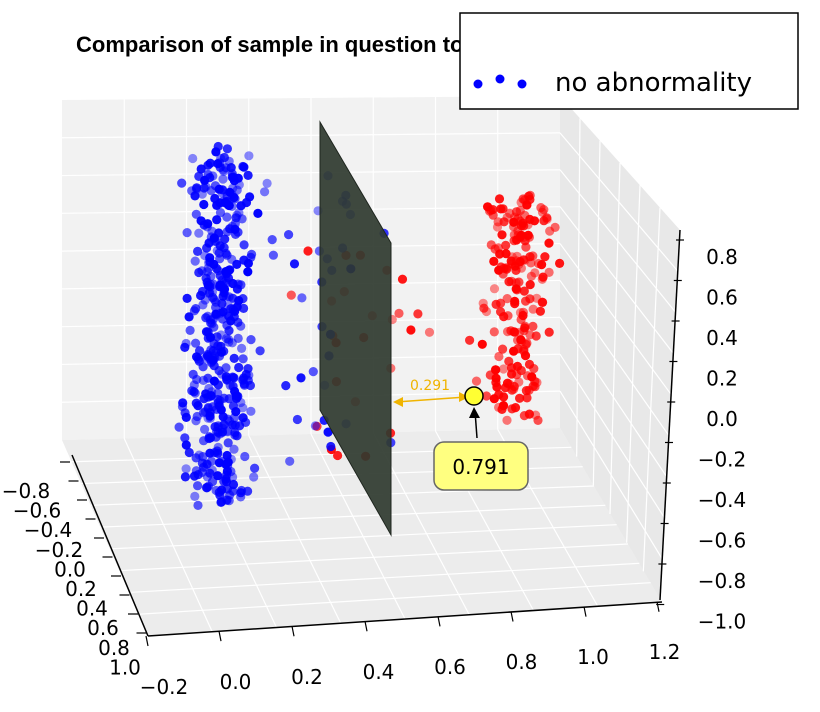  What do you see at coordinates (722, 338) in the screenshot?
I see `z-tick-label: 0.4` at bounding box center [722, 338].